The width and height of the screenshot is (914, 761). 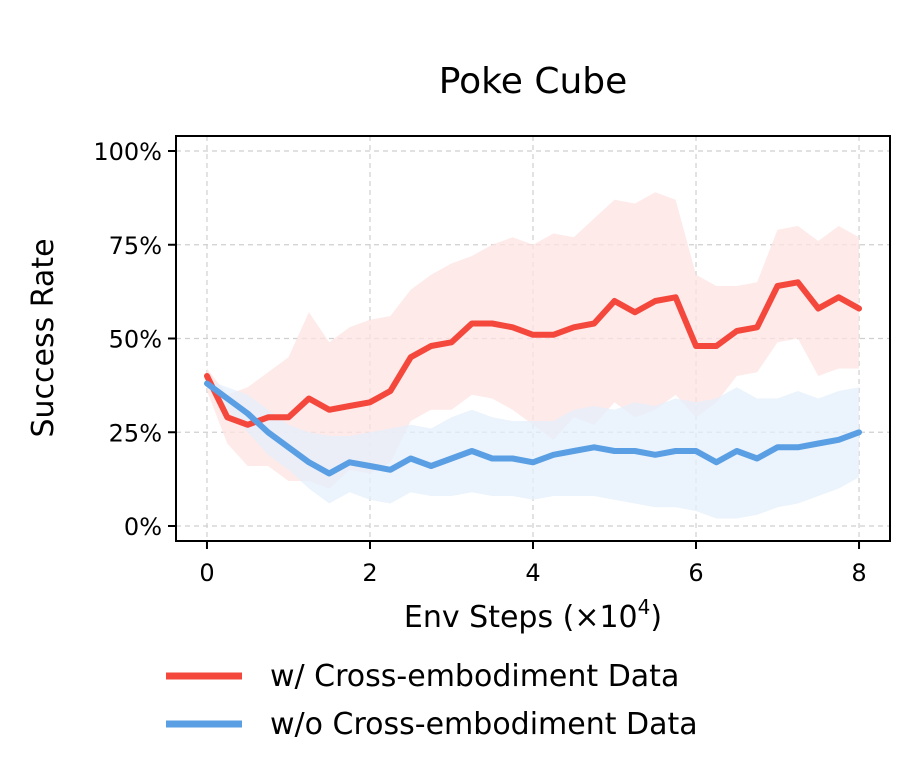 What do you see at coordinates (521, 617) in the screenshot?
I see `x-axis-label-main: Env Steps (×10` at bounding box center [521, 617].